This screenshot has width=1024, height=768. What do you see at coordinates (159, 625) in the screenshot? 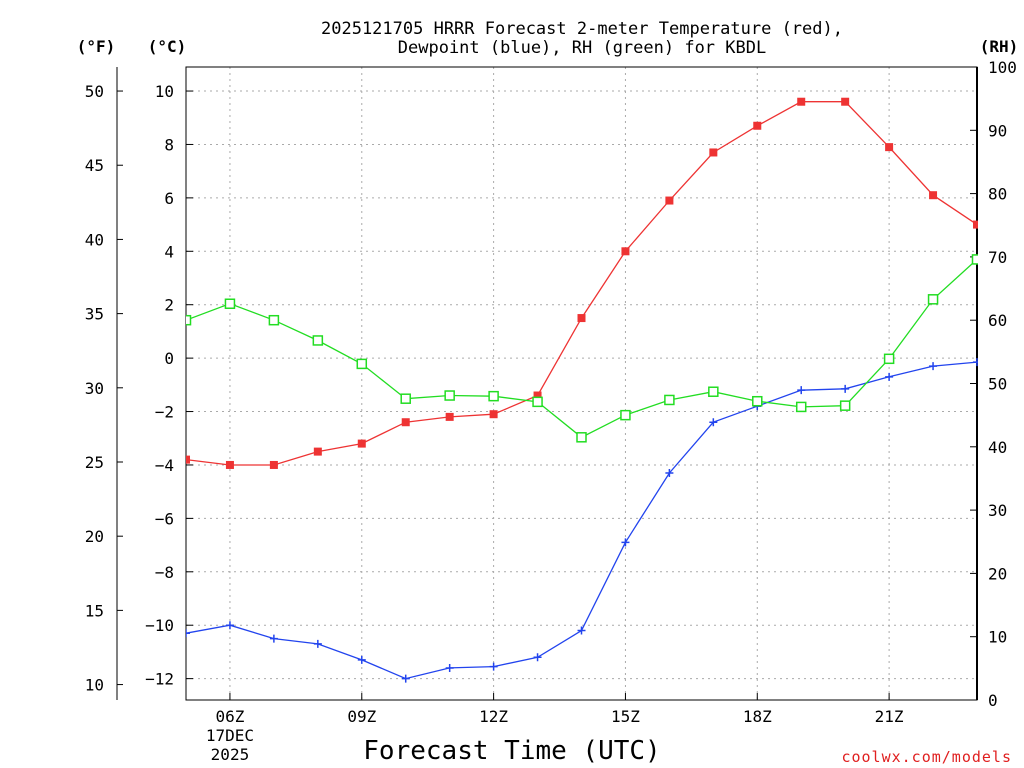
I see `celsius-tick-label: −10` at bounding box center [159, 625].